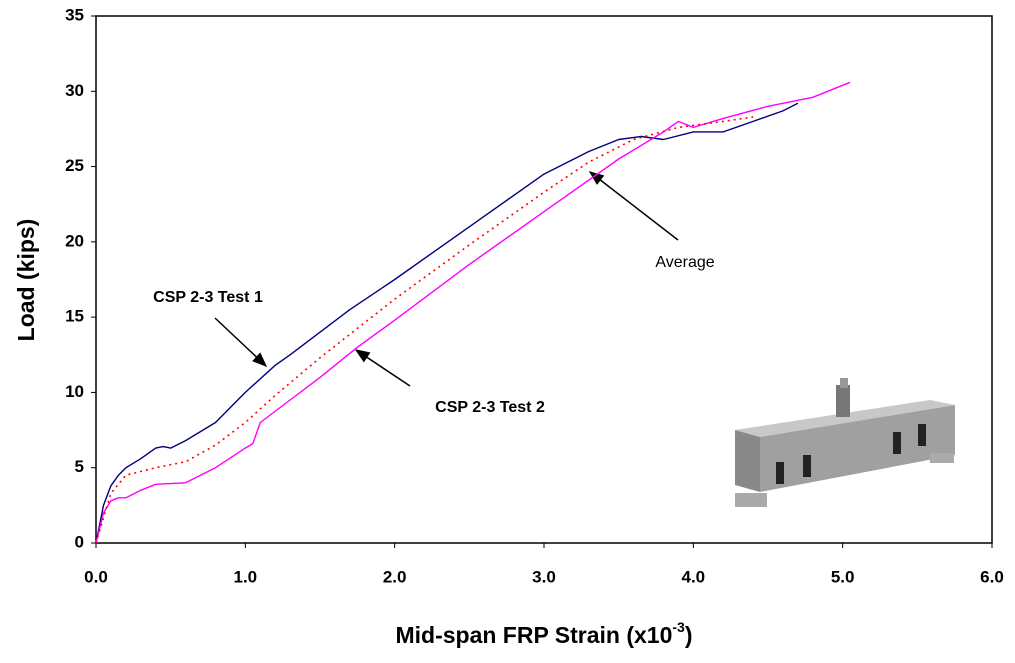  I want to click on y-tick-label: 25, so click(74, 165).